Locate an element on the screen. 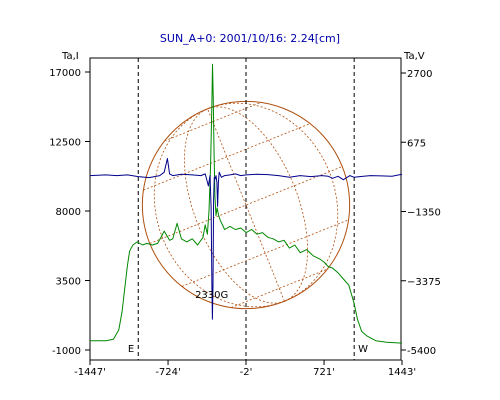 Image resolution: width=500 pixels, height=400 pixels. x-tick-label: -724' is located at coordinates (167, 372).